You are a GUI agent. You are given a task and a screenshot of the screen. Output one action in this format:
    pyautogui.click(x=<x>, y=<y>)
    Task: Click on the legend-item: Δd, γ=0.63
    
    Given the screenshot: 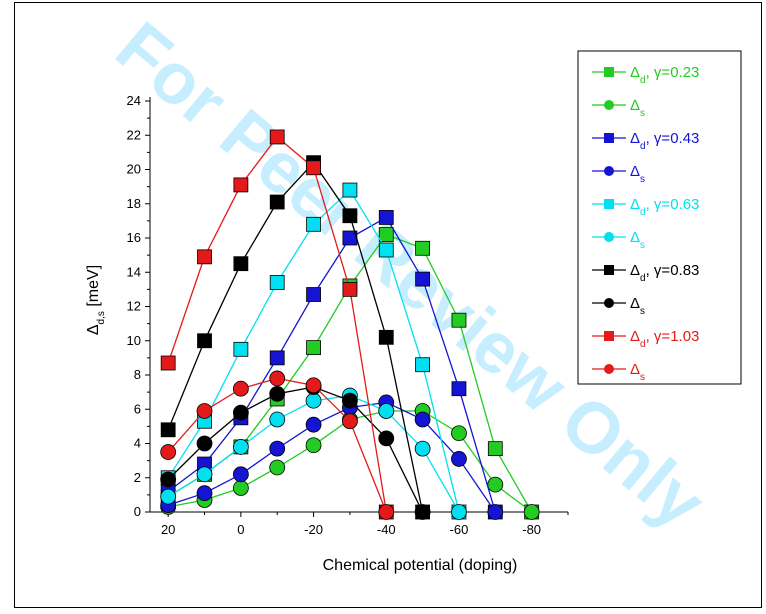 What is the action you would take?
    pyautogui.click(x=645, y=207)
    